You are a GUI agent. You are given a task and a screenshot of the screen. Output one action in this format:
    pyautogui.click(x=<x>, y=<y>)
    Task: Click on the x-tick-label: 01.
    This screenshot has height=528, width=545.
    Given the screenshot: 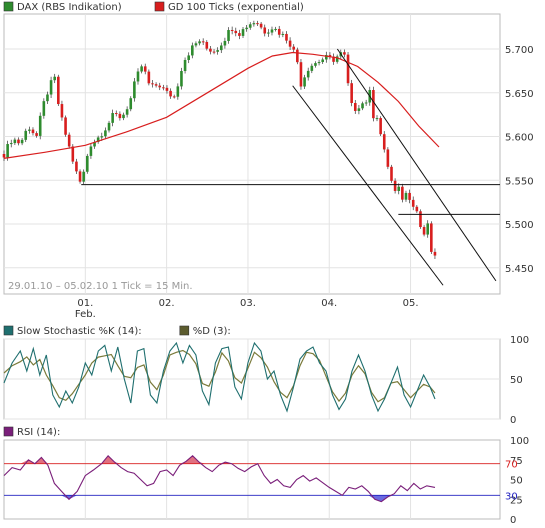 What is the action you would take?
    pyautogui.click(x=85, y=303)
    